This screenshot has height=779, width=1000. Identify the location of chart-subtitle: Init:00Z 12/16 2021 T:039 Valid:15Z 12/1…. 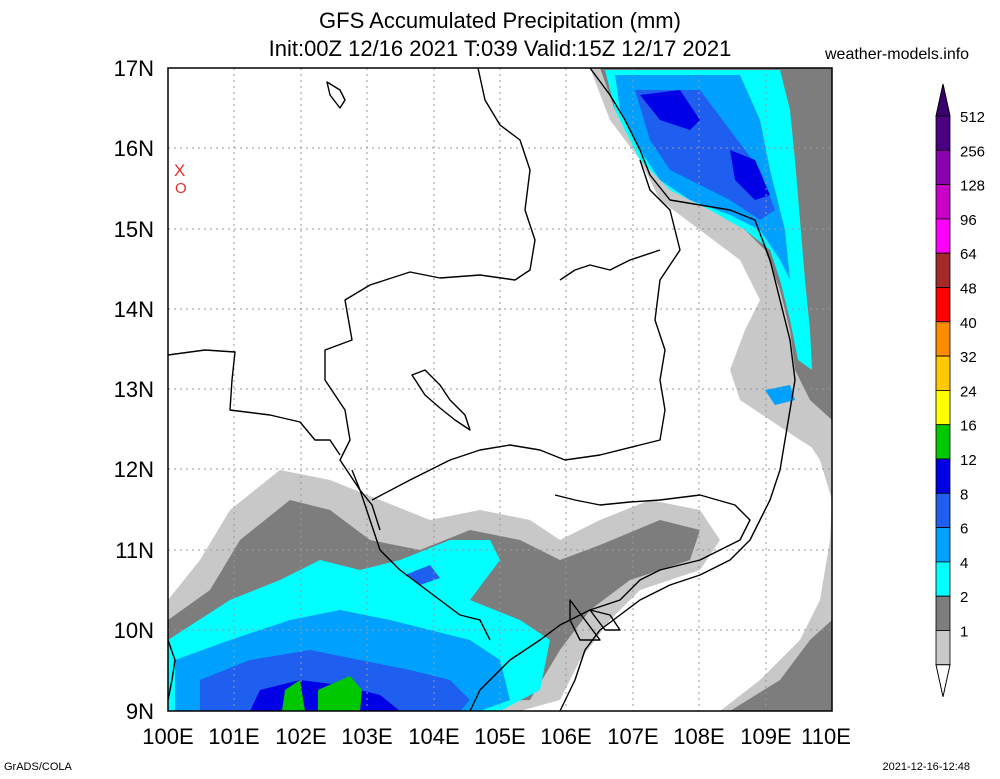
(500, 48).